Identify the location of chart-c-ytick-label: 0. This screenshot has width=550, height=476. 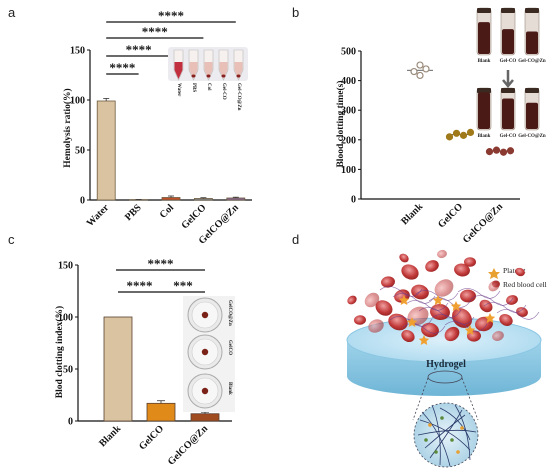
(70, 422).